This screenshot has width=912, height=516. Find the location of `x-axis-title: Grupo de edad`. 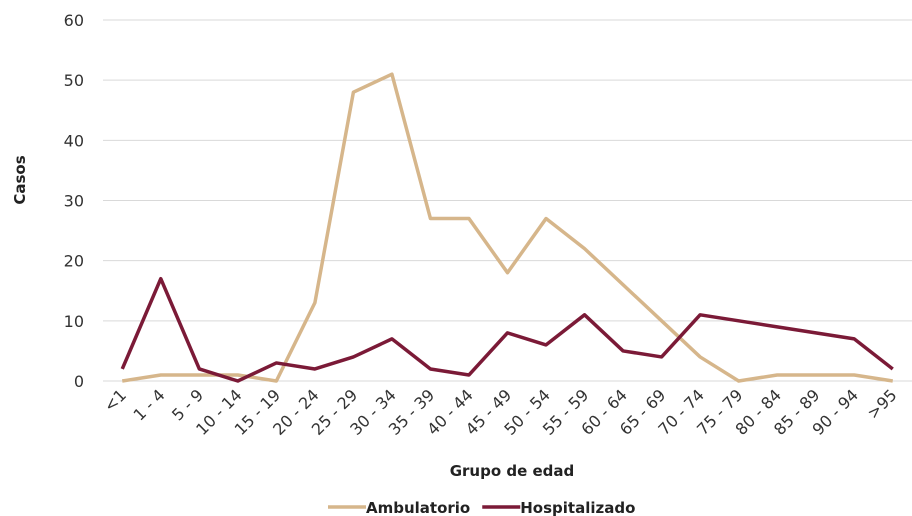

x-axis-title: Grupo de edad is located at coordinates (512, 471).